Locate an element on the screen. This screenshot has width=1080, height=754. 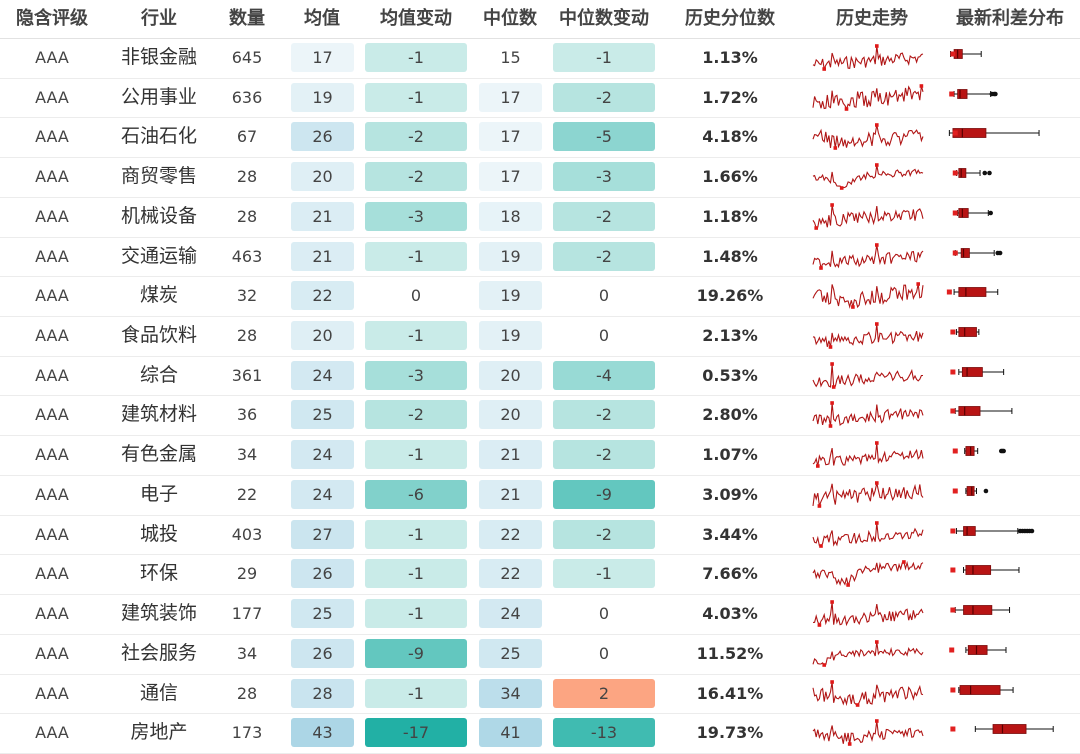
mean-cell: 24 is located at coordinates (322, 494).